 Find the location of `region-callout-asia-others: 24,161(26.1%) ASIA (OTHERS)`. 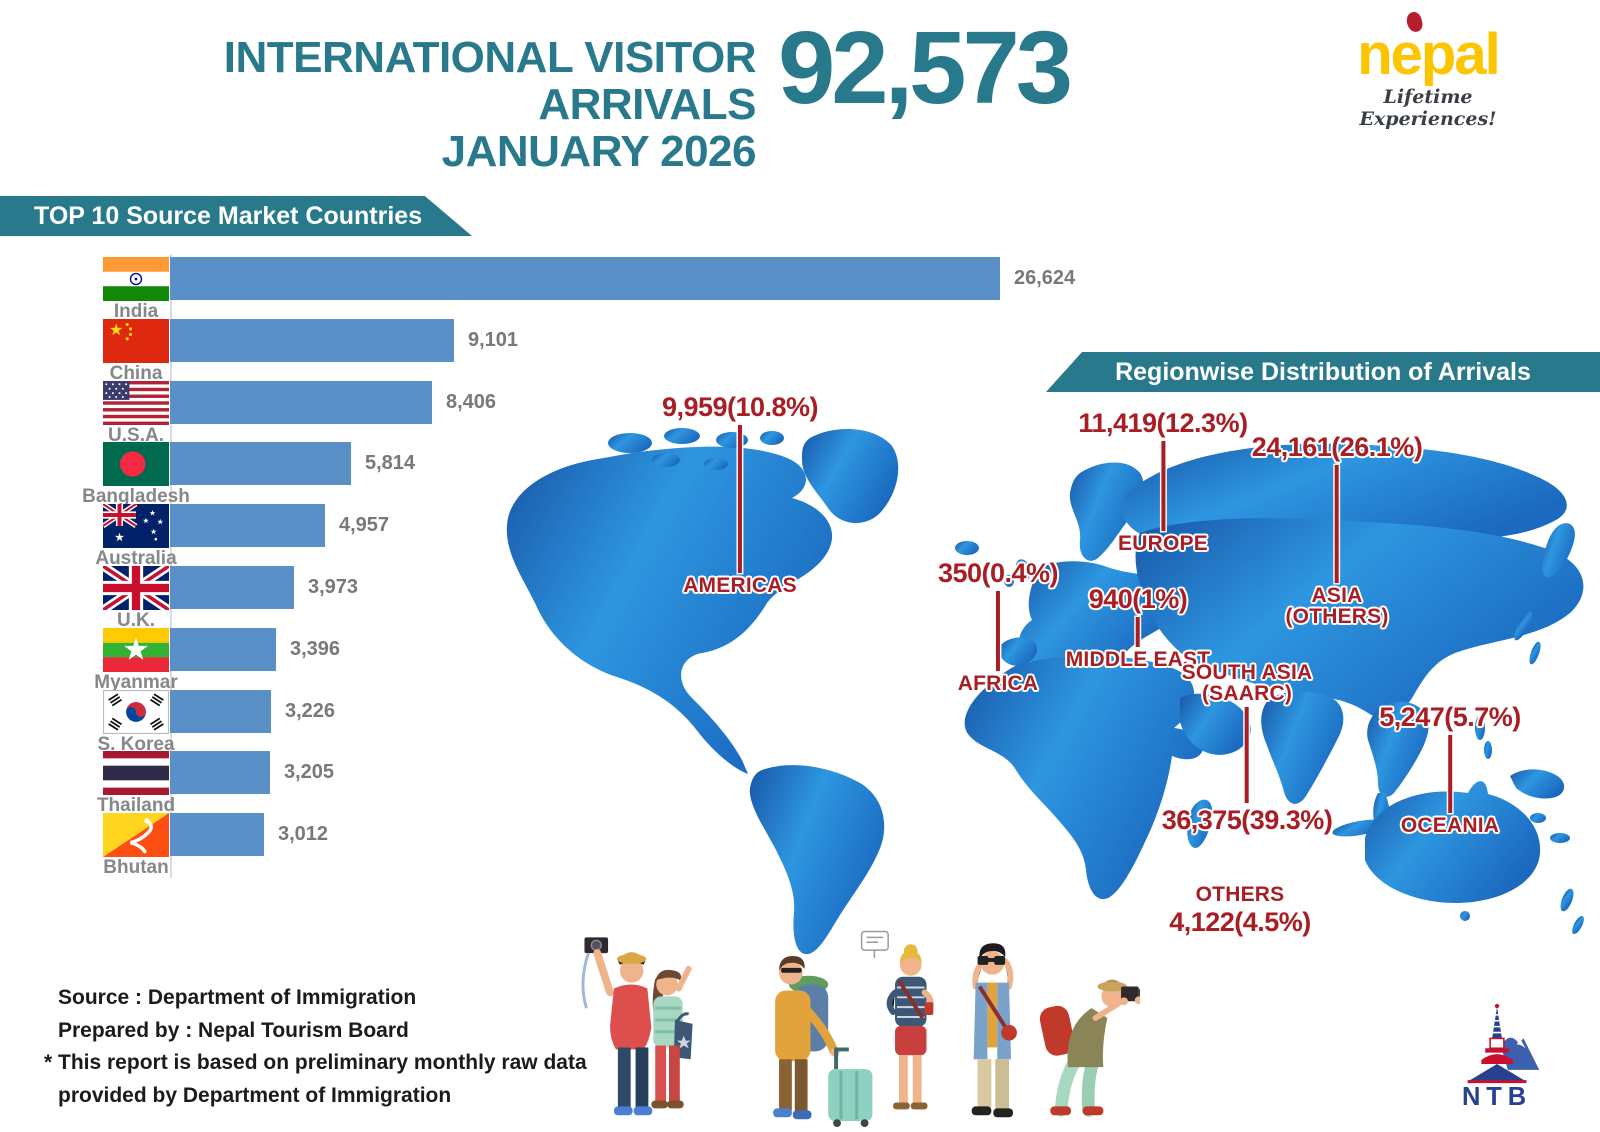

region-callout-asia-others: 24,161(26.1%) ASIA (OTHERS) is located at coordinates (1337, 530).